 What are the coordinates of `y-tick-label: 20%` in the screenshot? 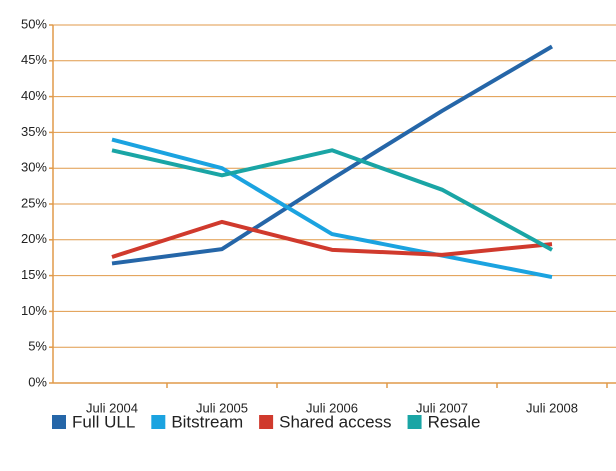 It's located at (34, 238).